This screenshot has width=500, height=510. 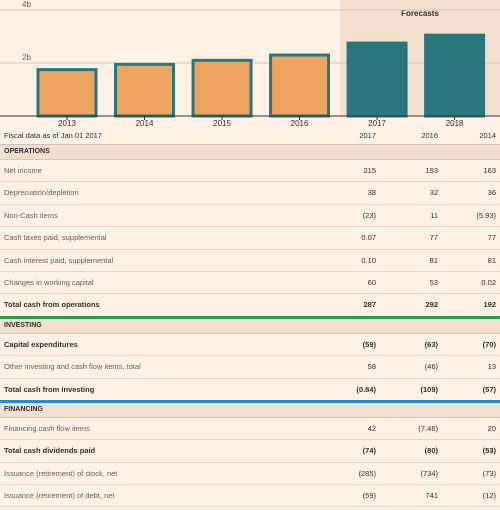 What do you see at coordinates (26, 57) in the screenshot?
I see `y-tick-label: 2b` at bounding box center [26, 57].